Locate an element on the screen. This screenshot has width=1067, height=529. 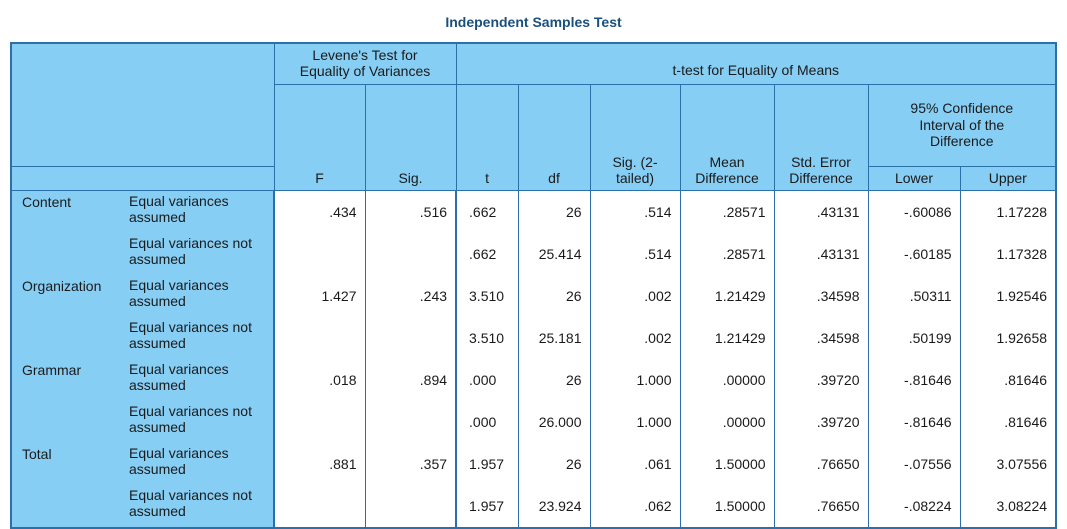
upper-cell: 3.08224 is located at coordinates (1008, 506).